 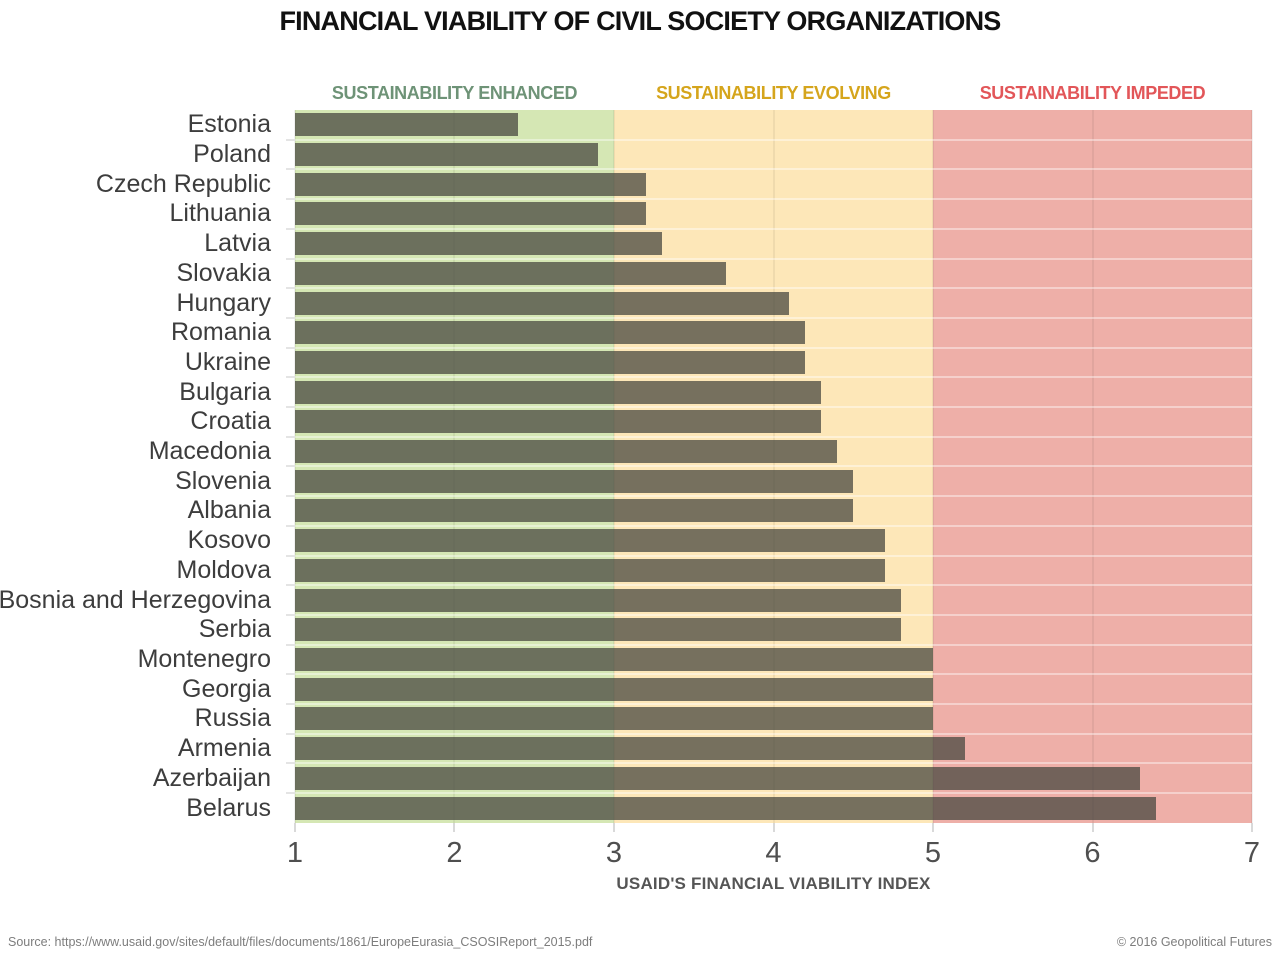 I want to click on x-axis: 1 2 3 4 5 6 7, so click(x=773, y=853).